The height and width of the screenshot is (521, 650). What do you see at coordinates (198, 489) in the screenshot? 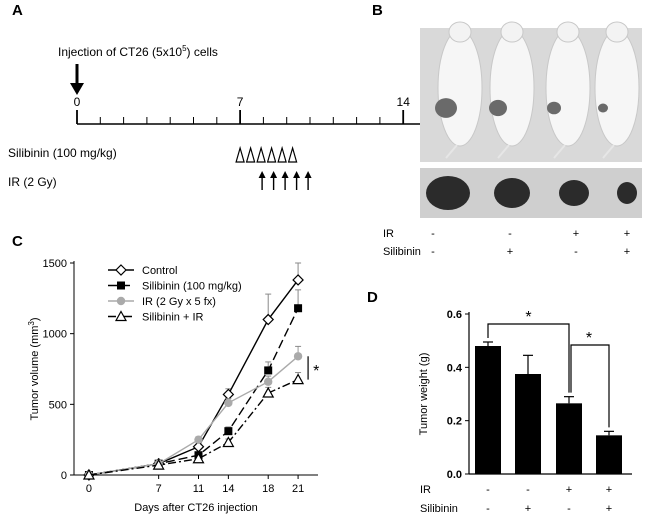
I see `volume-x-tick-label: 11` at bounding box center [198, 489].